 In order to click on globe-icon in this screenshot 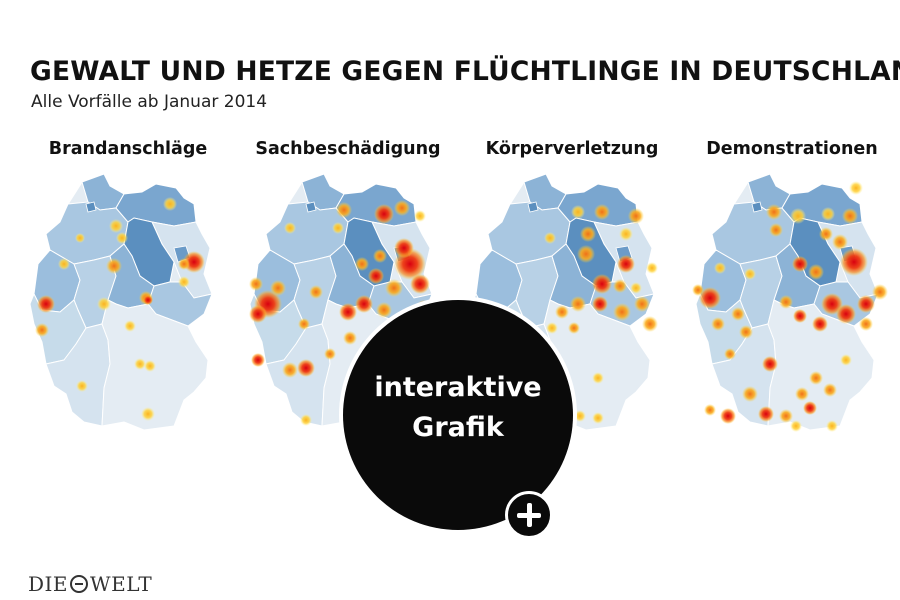, I will do `click(79, 584)`.